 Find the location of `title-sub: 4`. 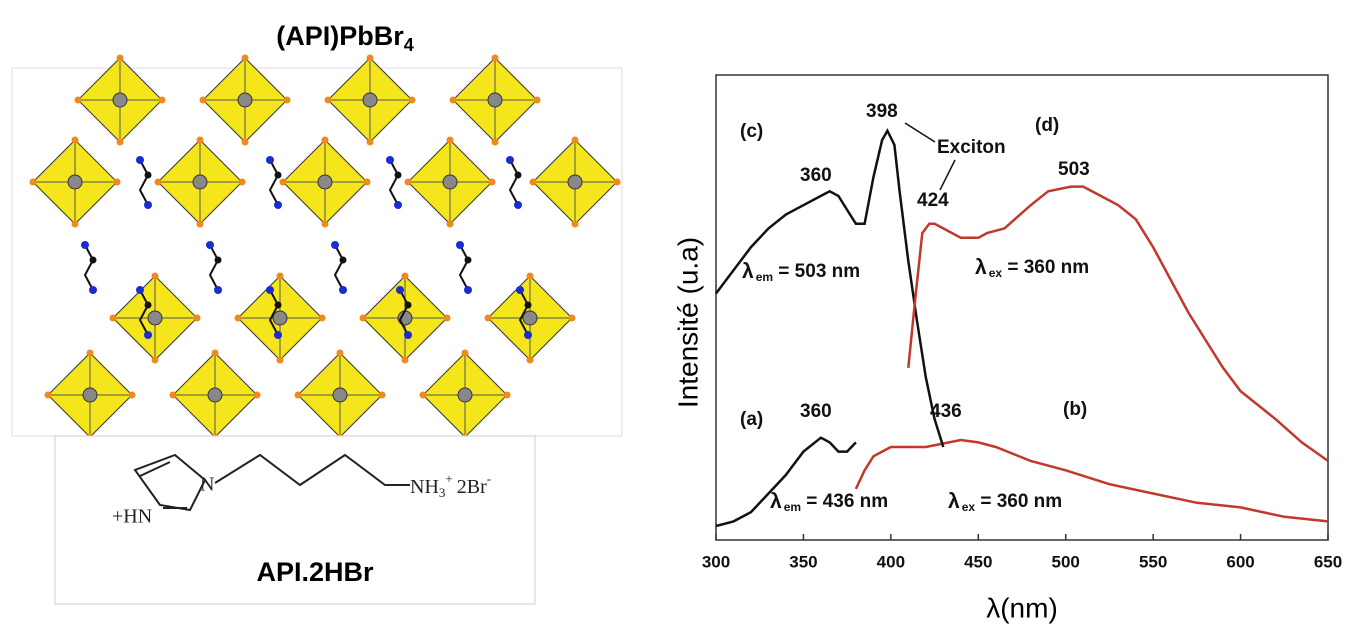

title-sub: 4 is located at coordinates (409, 45).